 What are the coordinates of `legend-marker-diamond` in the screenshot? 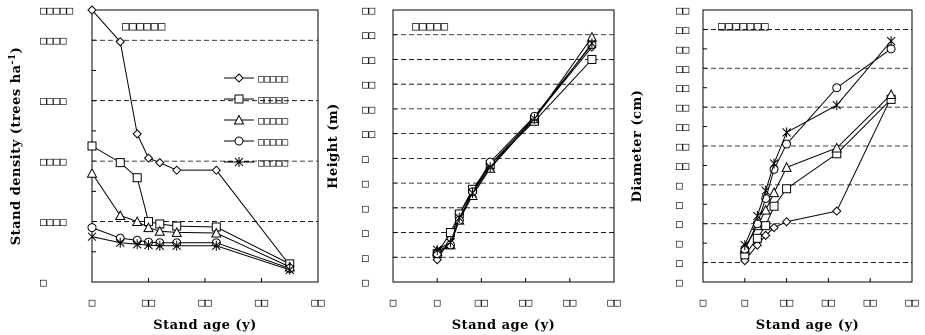 It's located at (239, 78).